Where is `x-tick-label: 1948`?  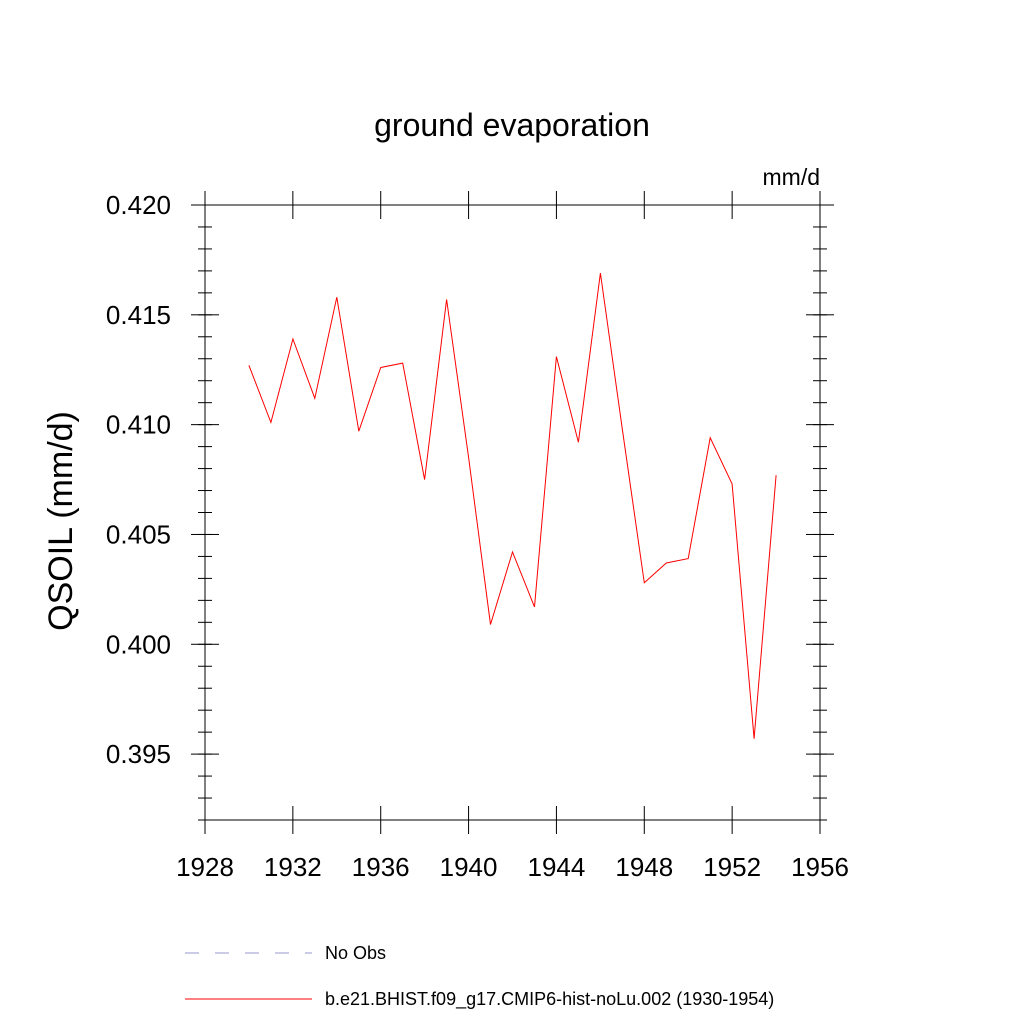 x-tick-label: 1948 is located at coordinates (644, 867).